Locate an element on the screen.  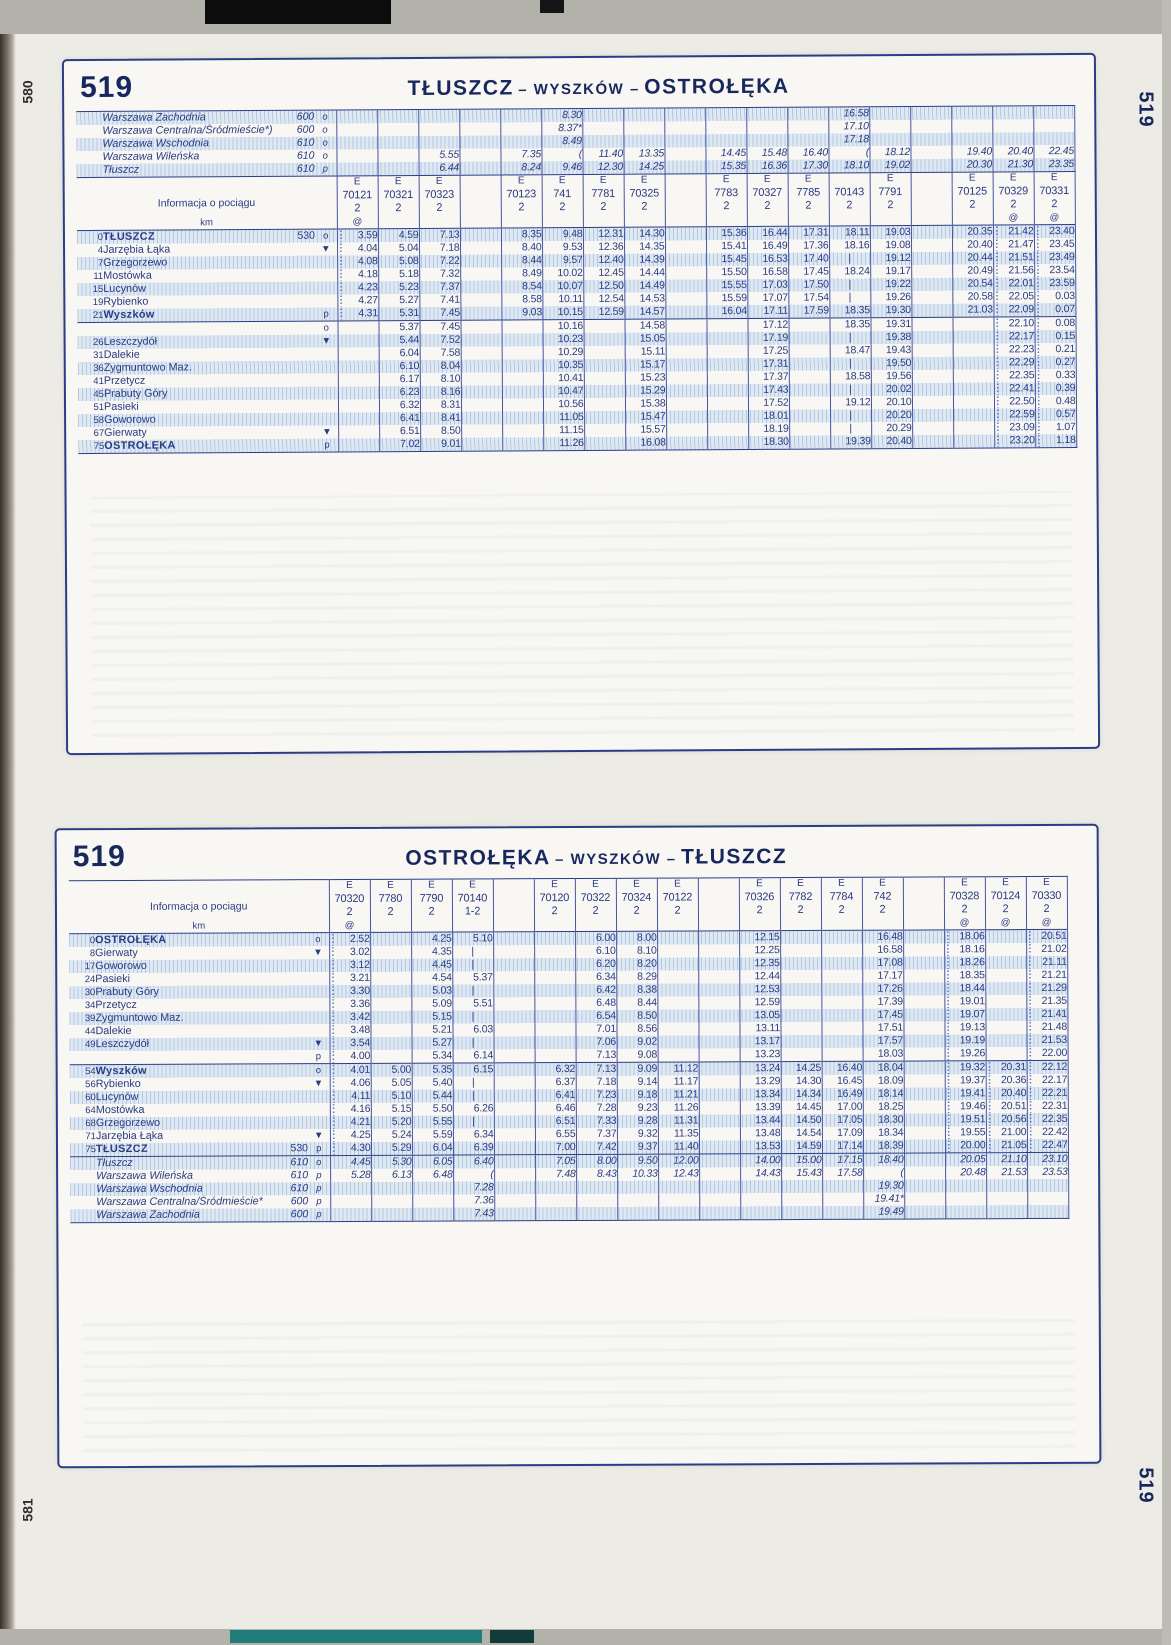
time-cell: 17.19 is located at coordinates (768, 338).